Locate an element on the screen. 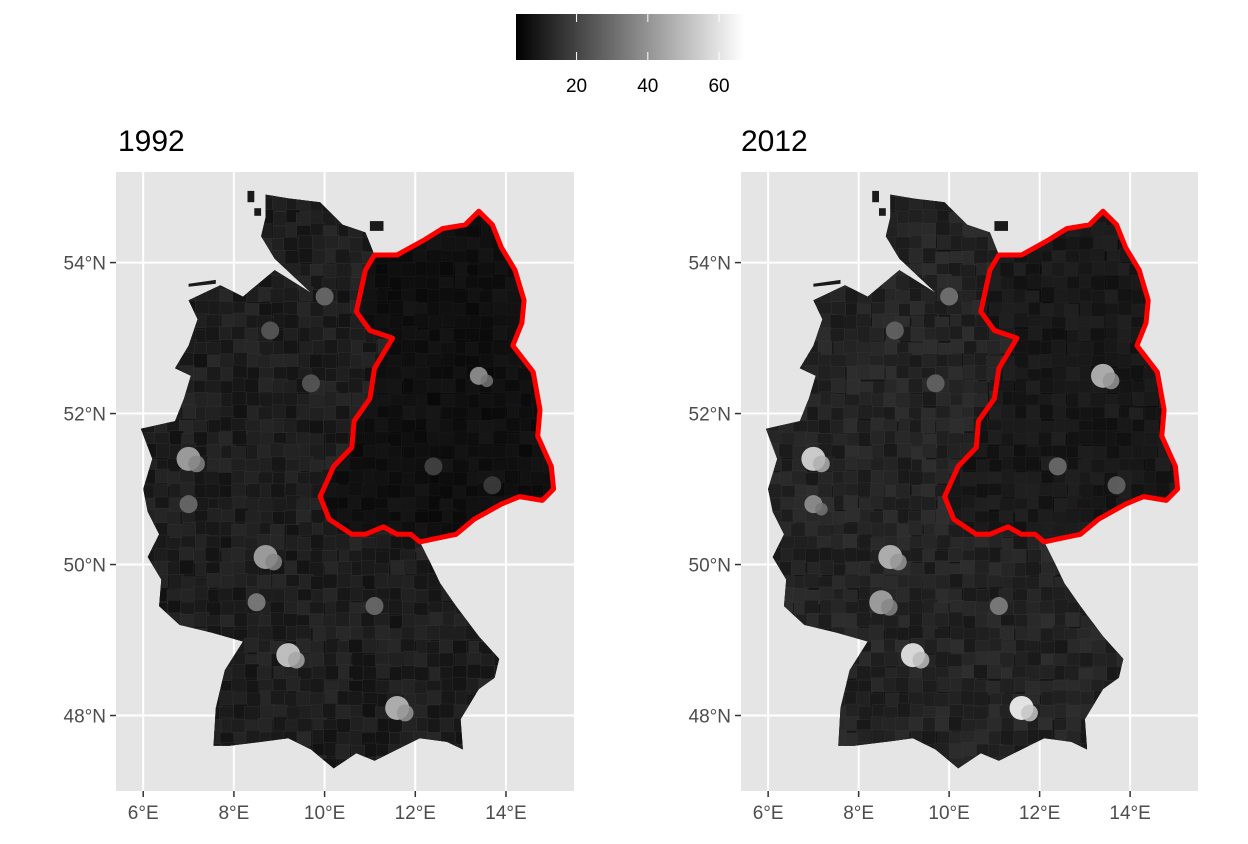 The image size is (1248, 844). island is located at coordinates (875, 196).